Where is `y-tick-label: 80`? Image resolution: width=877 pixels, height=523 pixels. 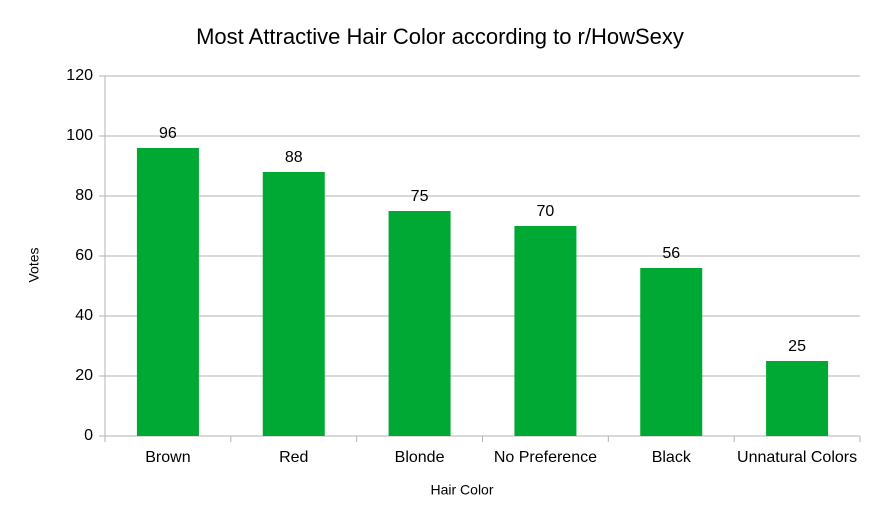
y-tick-label: 80 is located at coordinates (84, 195).